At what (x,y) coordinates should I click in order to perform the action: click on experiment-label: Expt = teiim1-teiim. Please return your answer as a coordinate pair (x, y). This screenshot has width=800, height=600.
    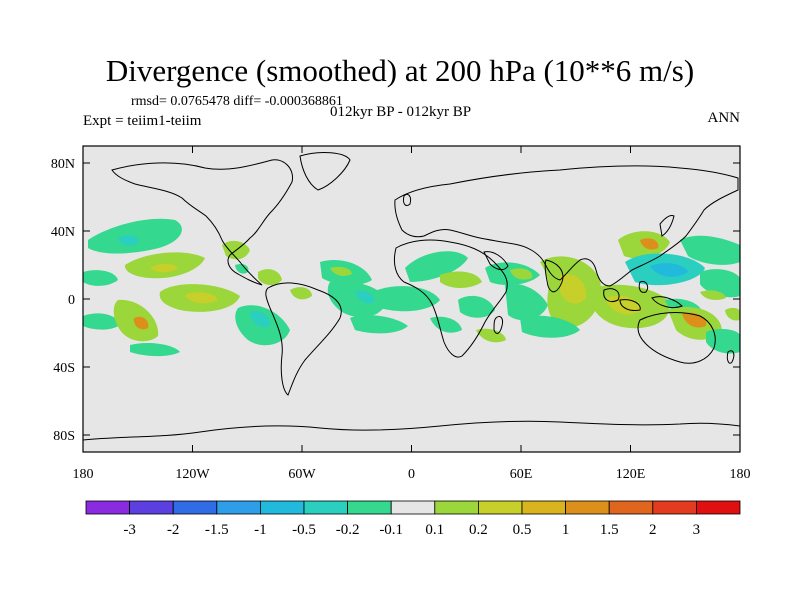
    Looking at the image, I should click on (142, 121).